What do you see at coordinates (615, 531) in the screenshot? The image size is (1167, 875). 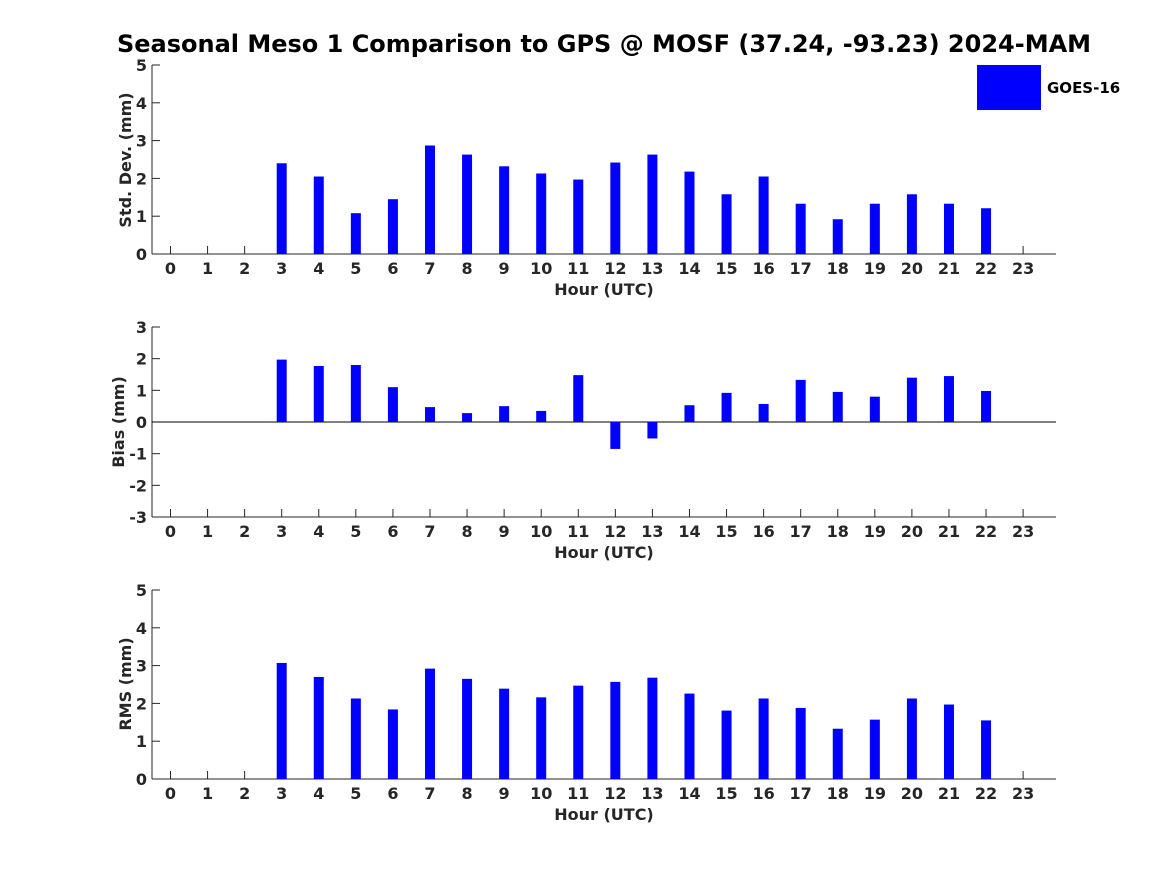 I see `x-tick-label: 12` at bounding box center [615, 531].